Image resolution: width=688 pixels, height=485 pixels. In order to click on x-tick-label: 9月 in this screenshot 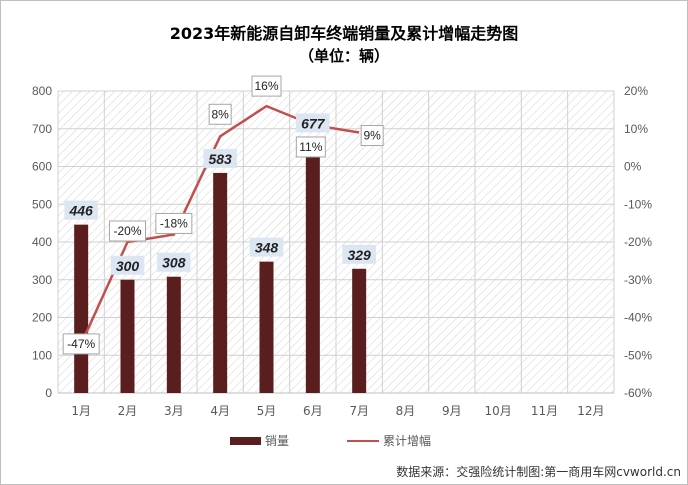, I will do `click(452, 411)`.